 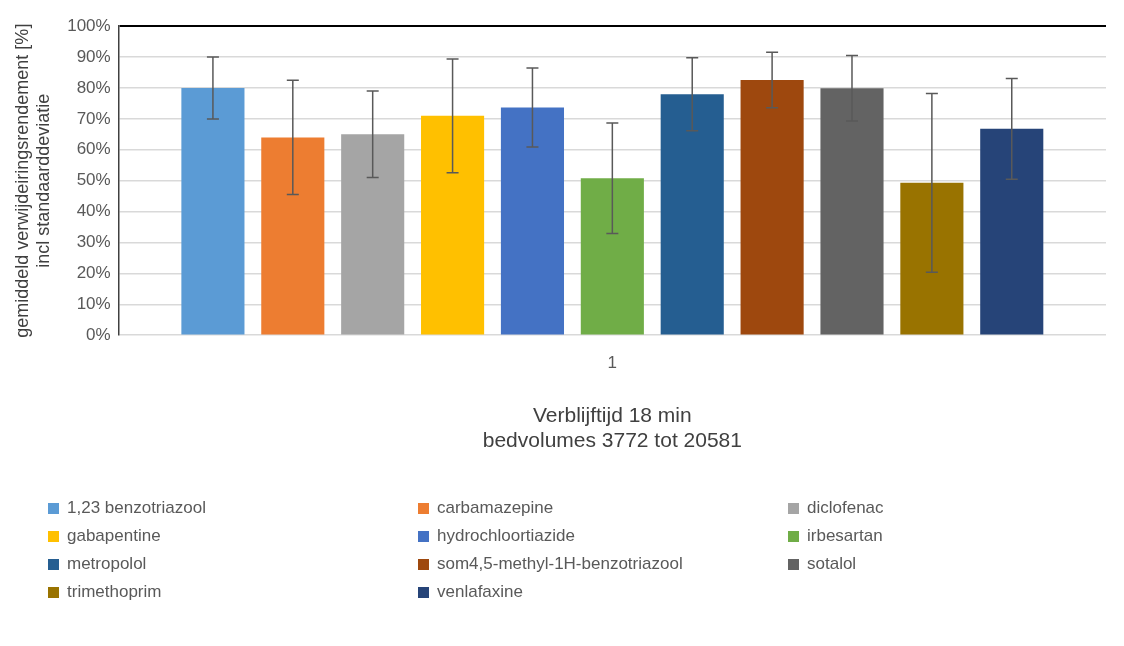 I want to click on y-axis-title: gemiddeld verwijdeiringsrendement [%] incl standaarddeviatie, so click(x=32, y=180).